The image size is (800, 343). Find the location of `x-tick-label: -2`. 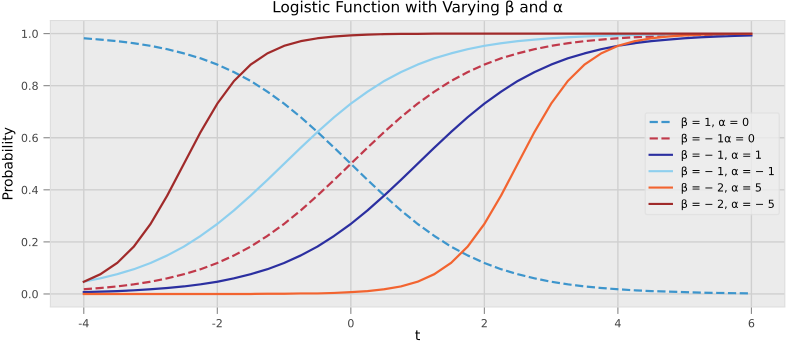

x-tick-label: -2 is located at coordinates (217, 323).